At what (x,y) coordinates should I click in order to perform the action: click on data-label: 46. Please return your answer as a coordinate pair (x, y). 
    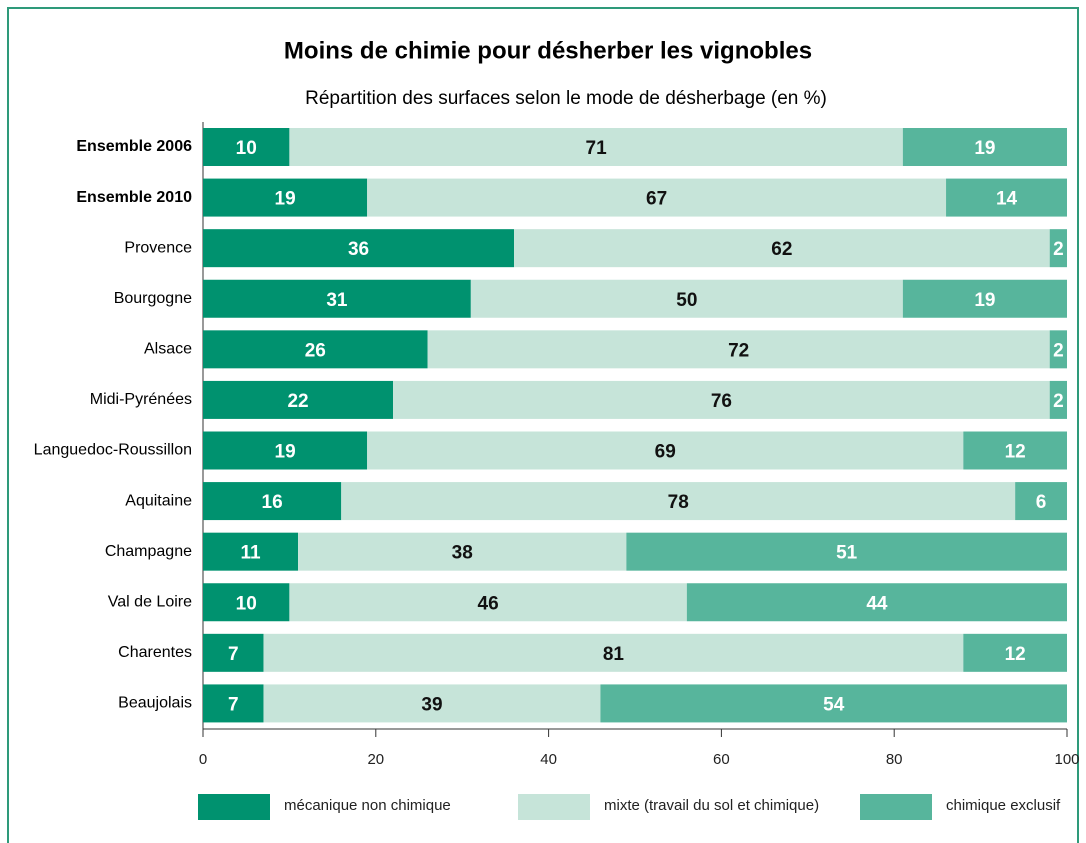
    Looking at the image, I should click on (488, 603).